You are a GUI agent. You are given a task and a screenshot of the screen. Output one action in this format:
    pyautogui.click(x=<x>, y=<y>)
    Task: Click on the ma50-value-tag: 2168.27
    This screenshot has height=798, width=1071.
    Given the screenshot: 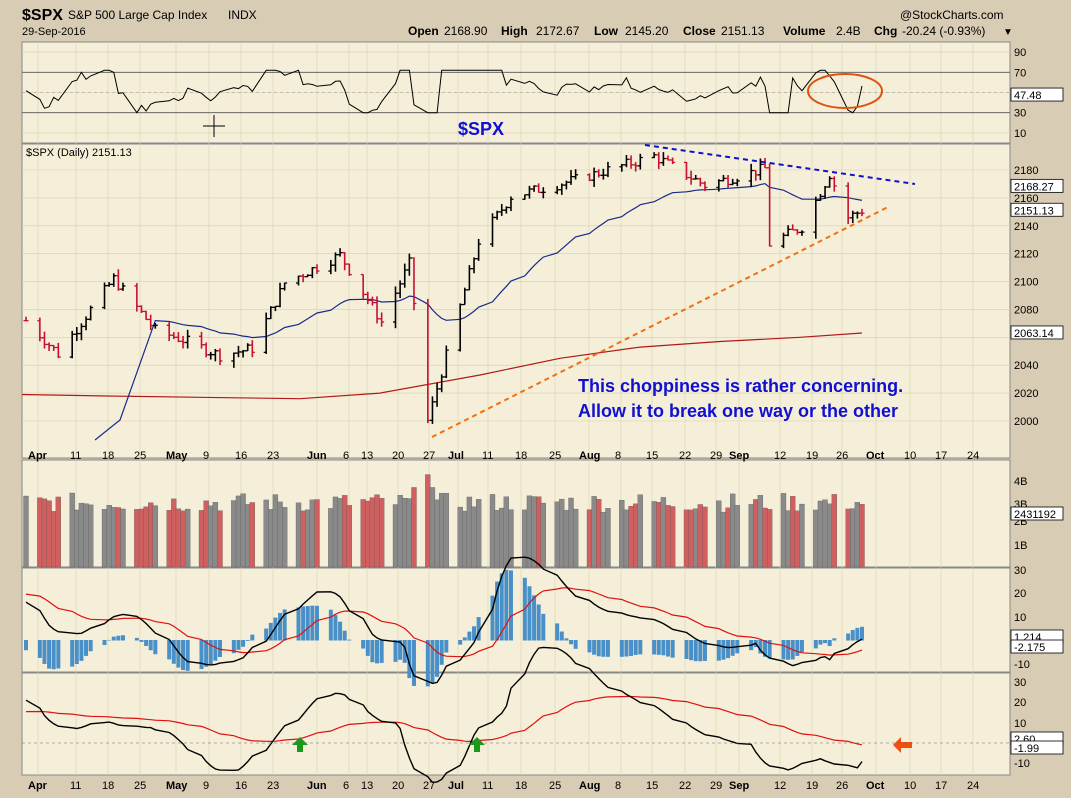 What is the action you would take?
    pyautogui.click(x=1034, y=187)
    